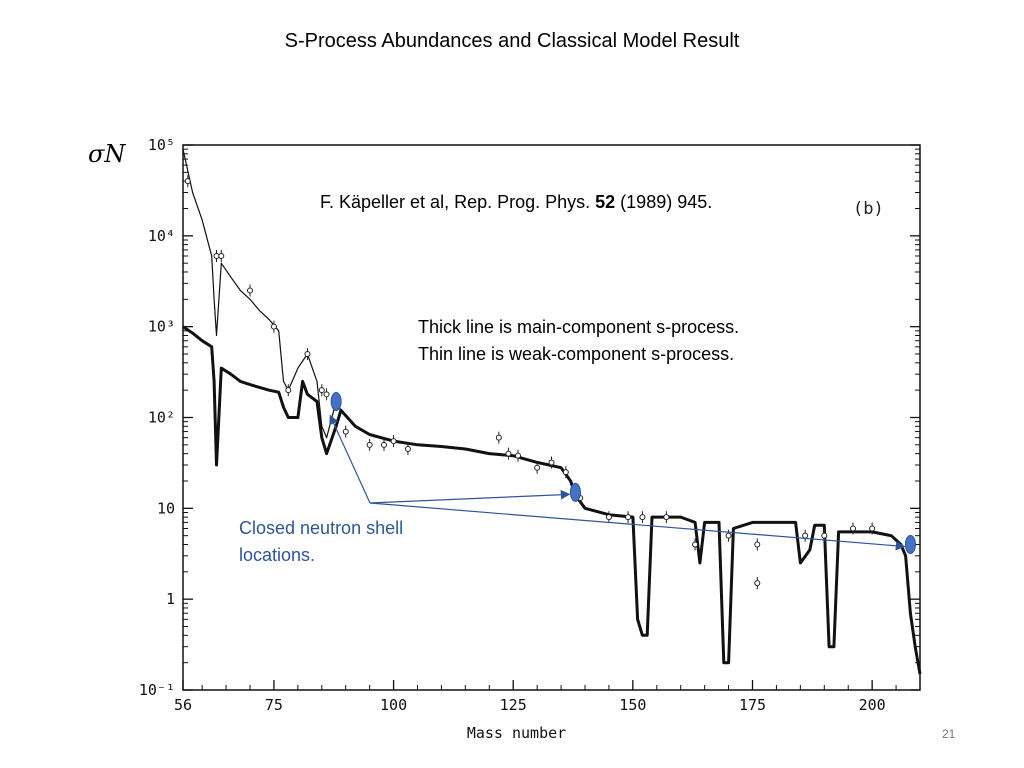 Image resolution: width=1024 pixels, height=768 pixels. Describe the element at coordinates (274, 705) in the screenshot. I see `x-tick-label: 75` at that location.